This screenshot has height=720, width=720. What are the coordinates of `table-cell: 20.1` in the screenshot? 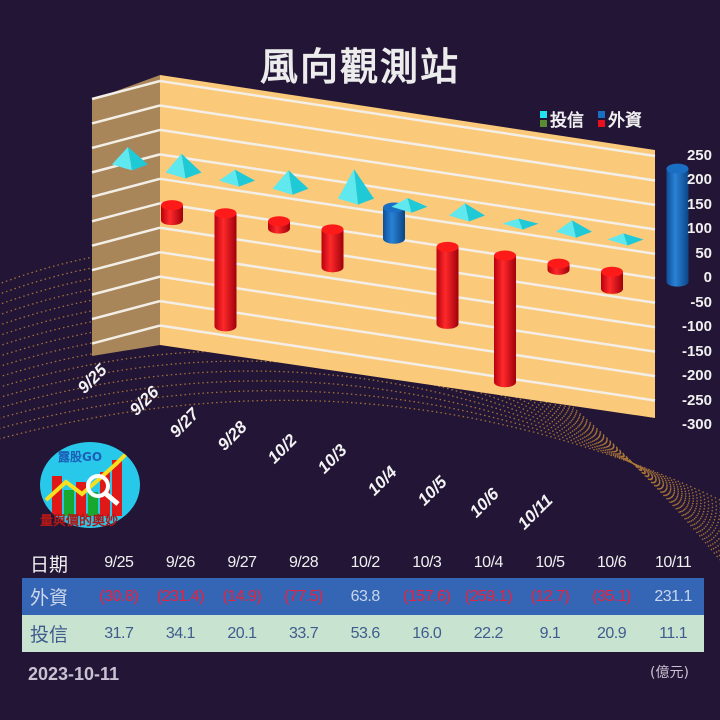 It's located at (242, 633).